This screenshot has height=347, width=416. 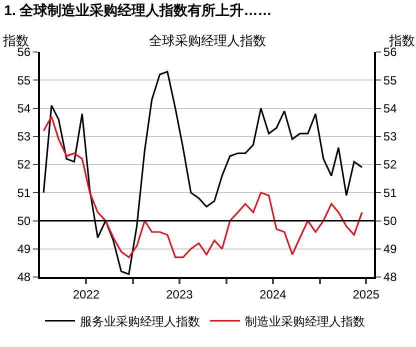 I want to click on y2-tick-label: 51, so click(x=390, y=193).